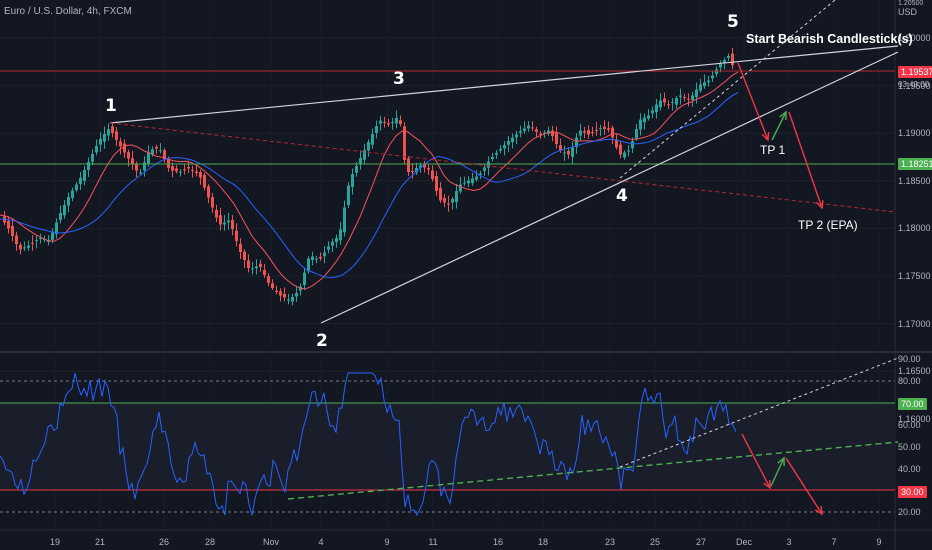 The image size is (932, 550). Describe the element at coordinates (914, 38) in the screenshot. I see `price-tick: 1.20000` at that location.